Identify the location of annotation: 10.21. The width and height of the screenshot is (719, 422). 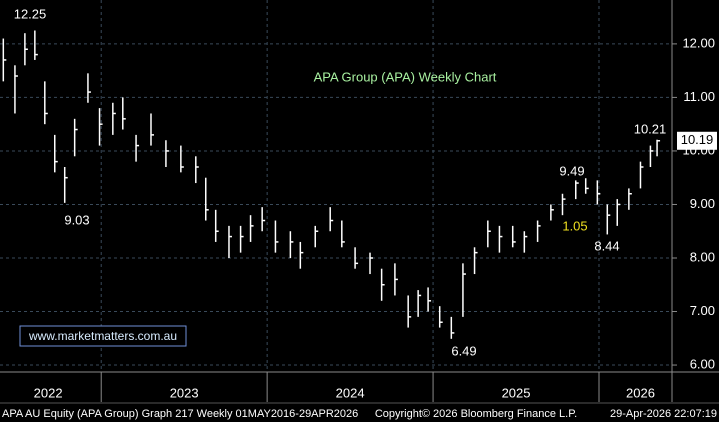
(650, 128).